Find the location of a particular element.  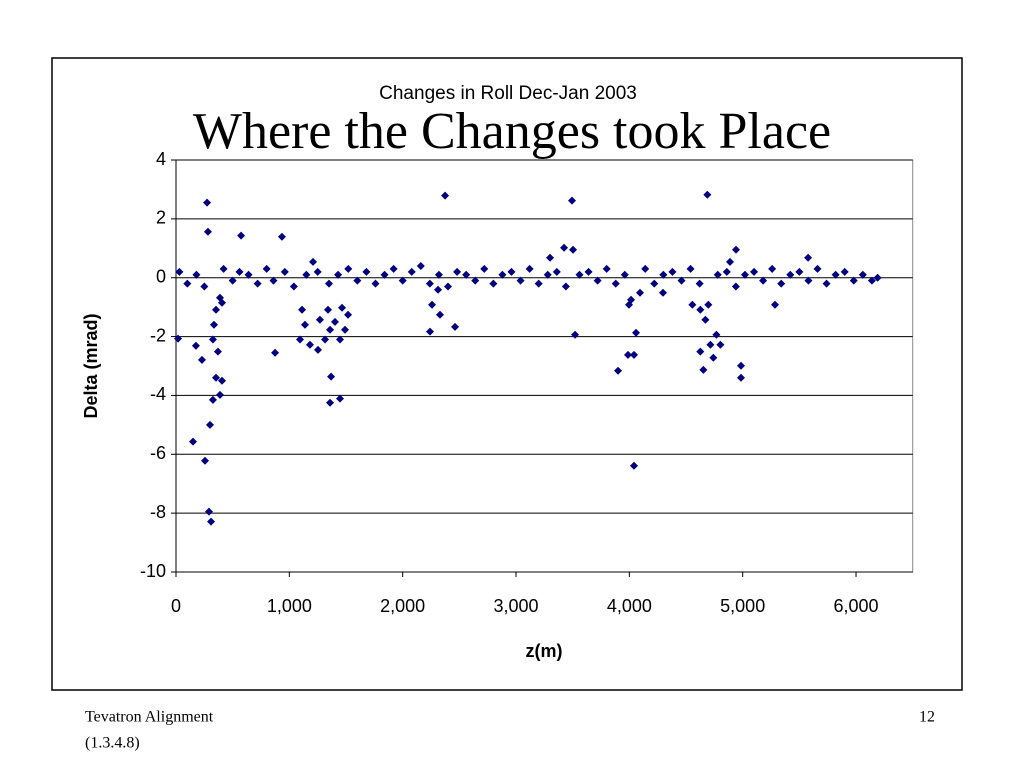

x-tick-label: 2,000 is located at coordinates (402, 606).